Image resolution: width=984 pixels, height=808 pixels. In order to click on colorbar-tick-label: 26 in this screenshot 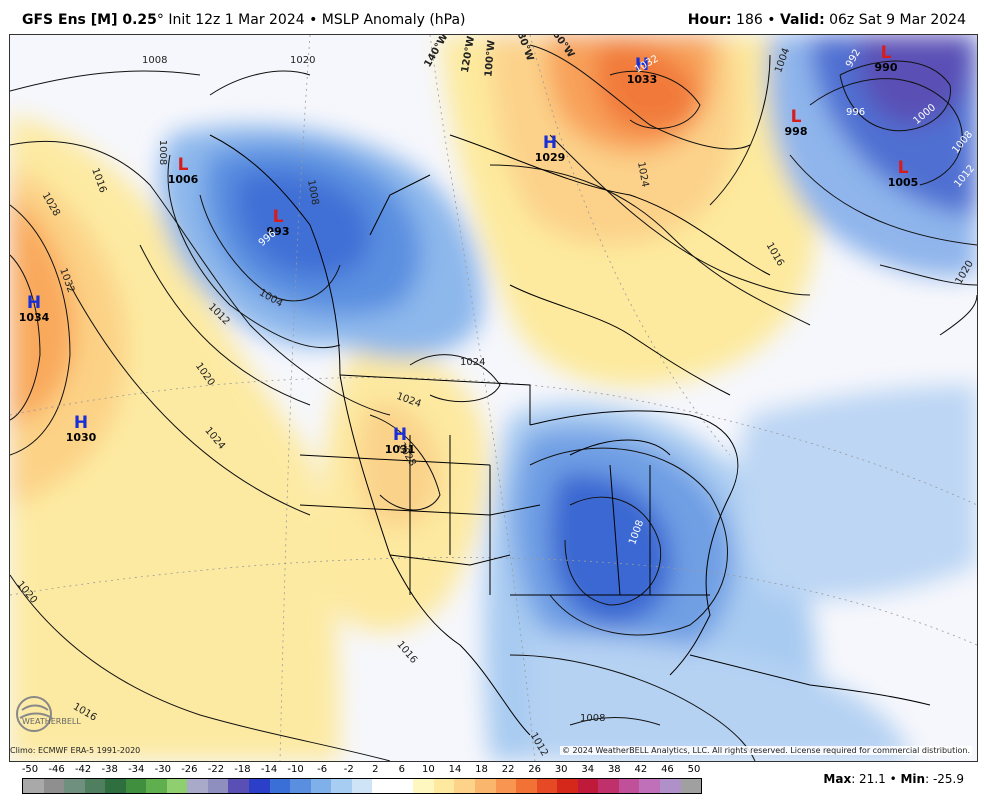, I will do `click(534, 769)`.